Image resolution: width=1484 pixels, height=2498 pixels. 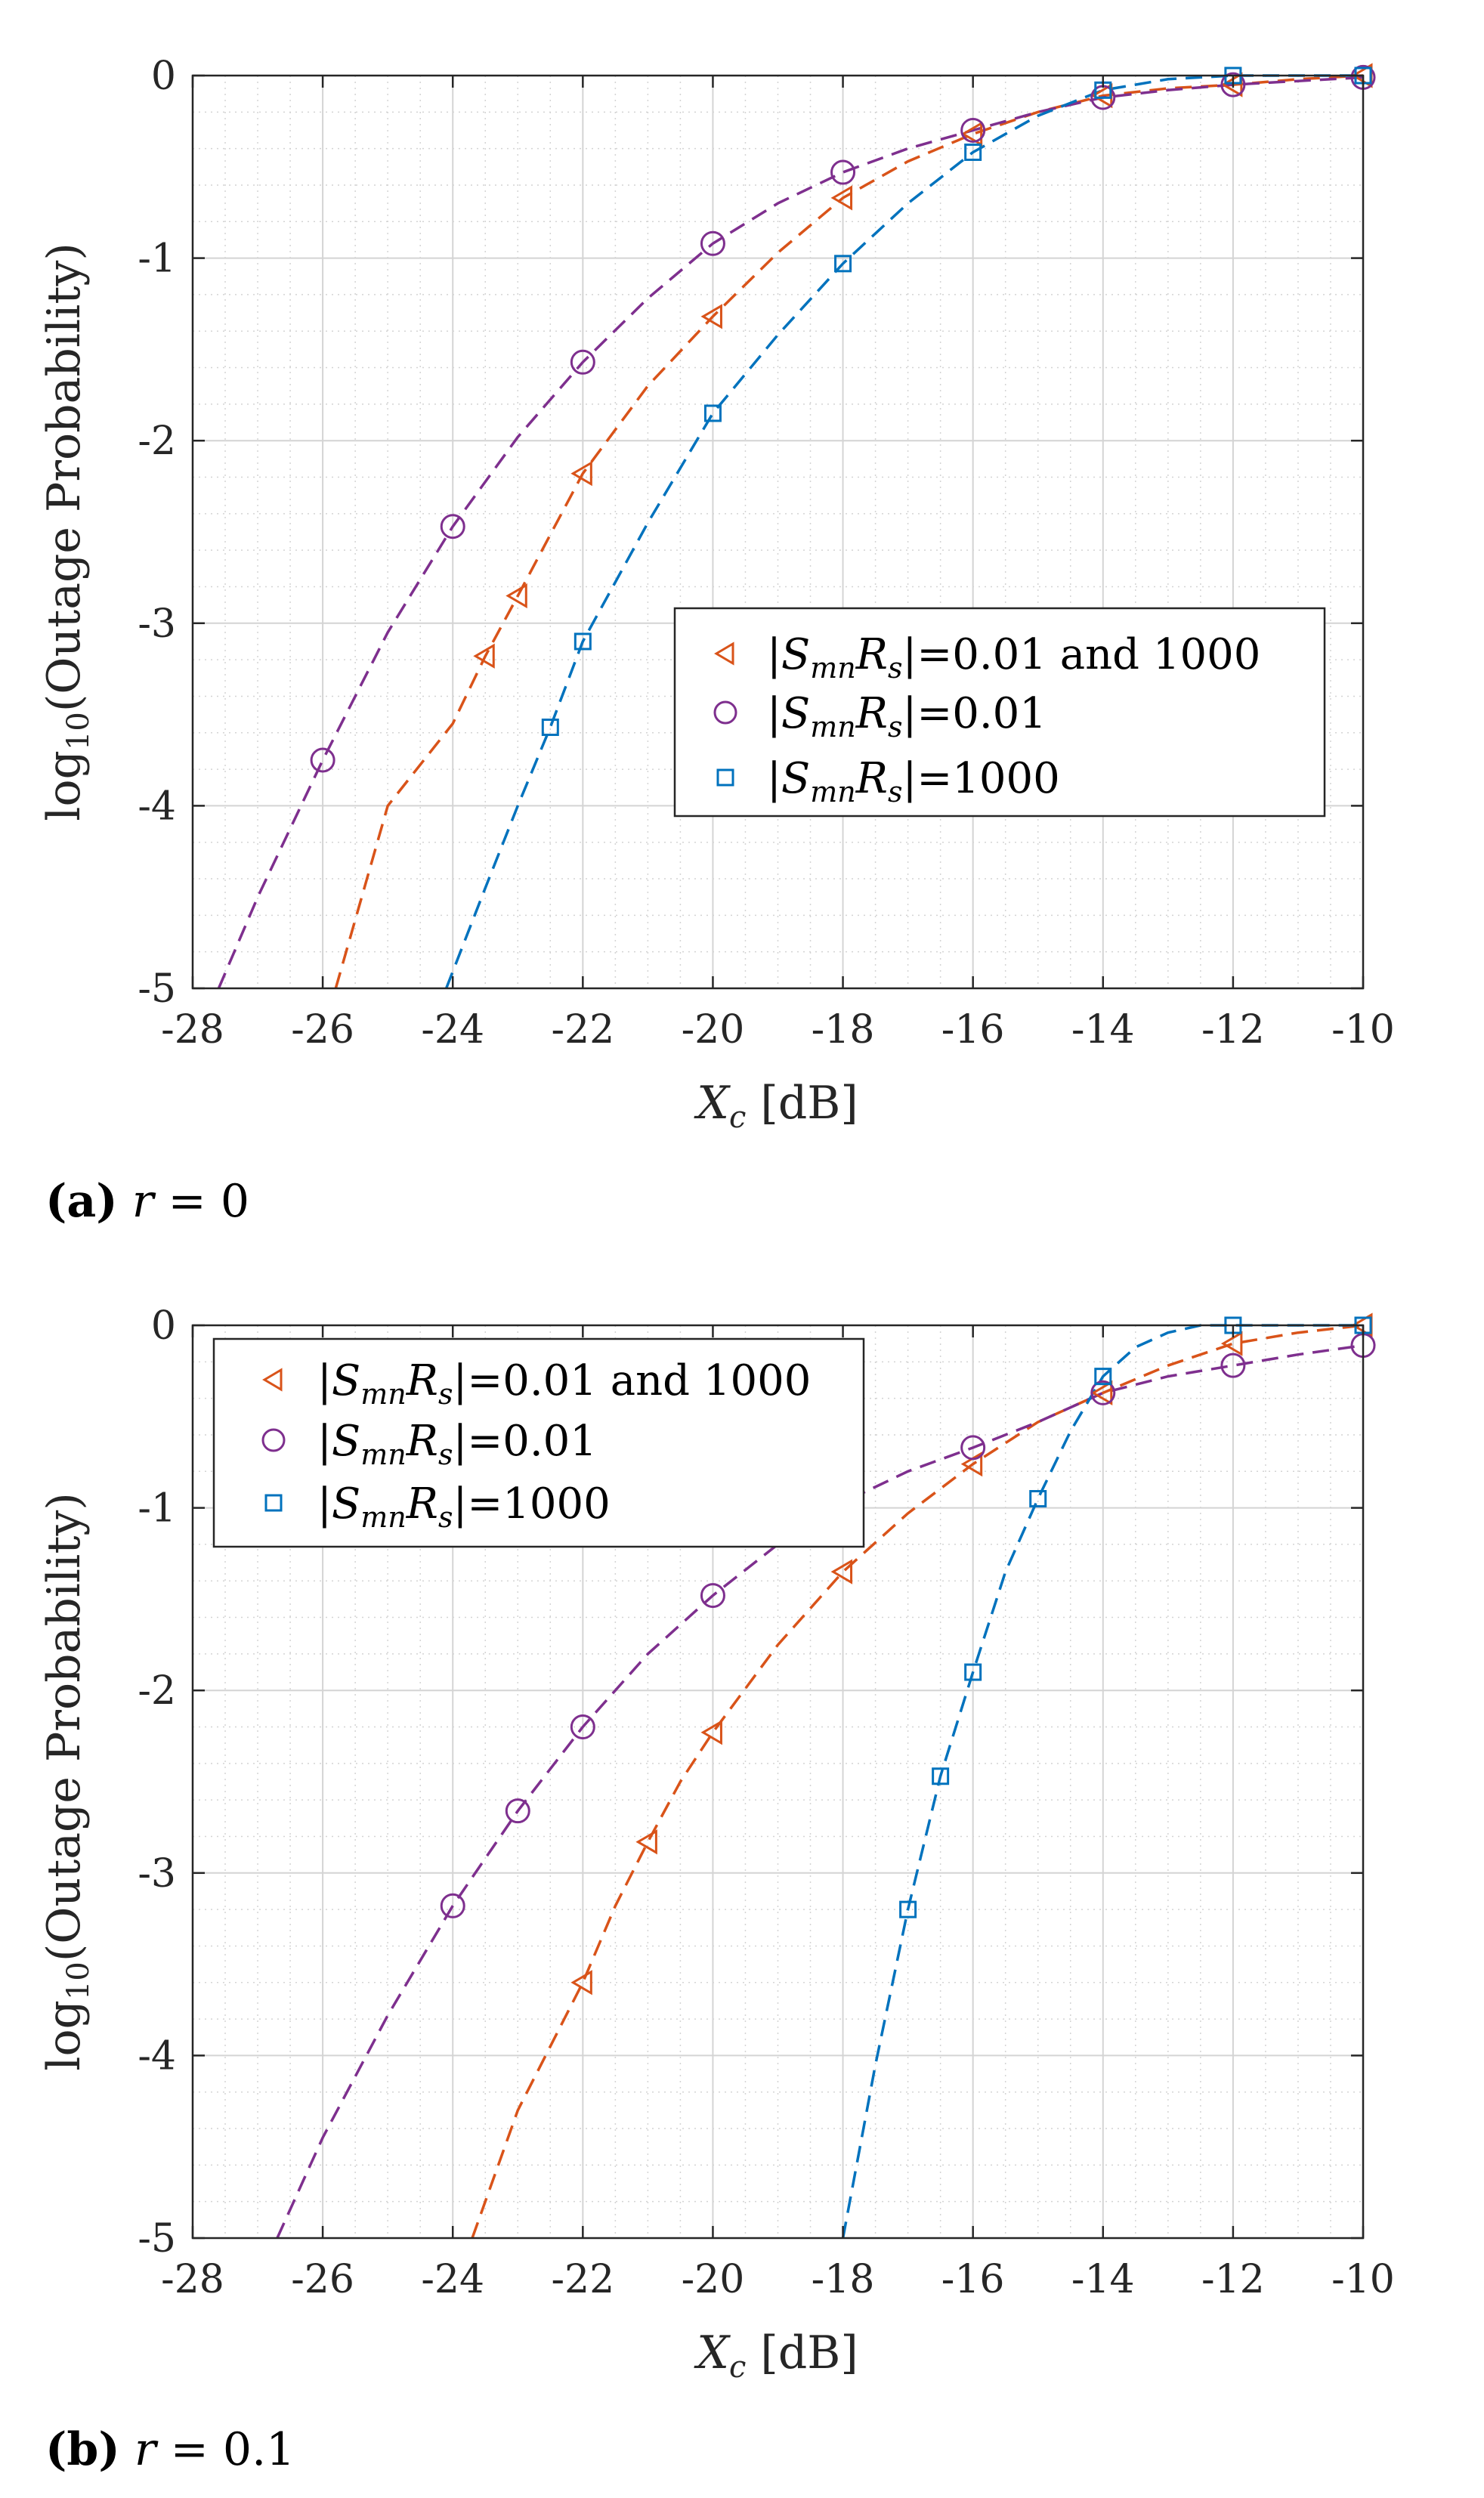 I want to click on x-tick-label: -10, so click(x=1363, y=1030).